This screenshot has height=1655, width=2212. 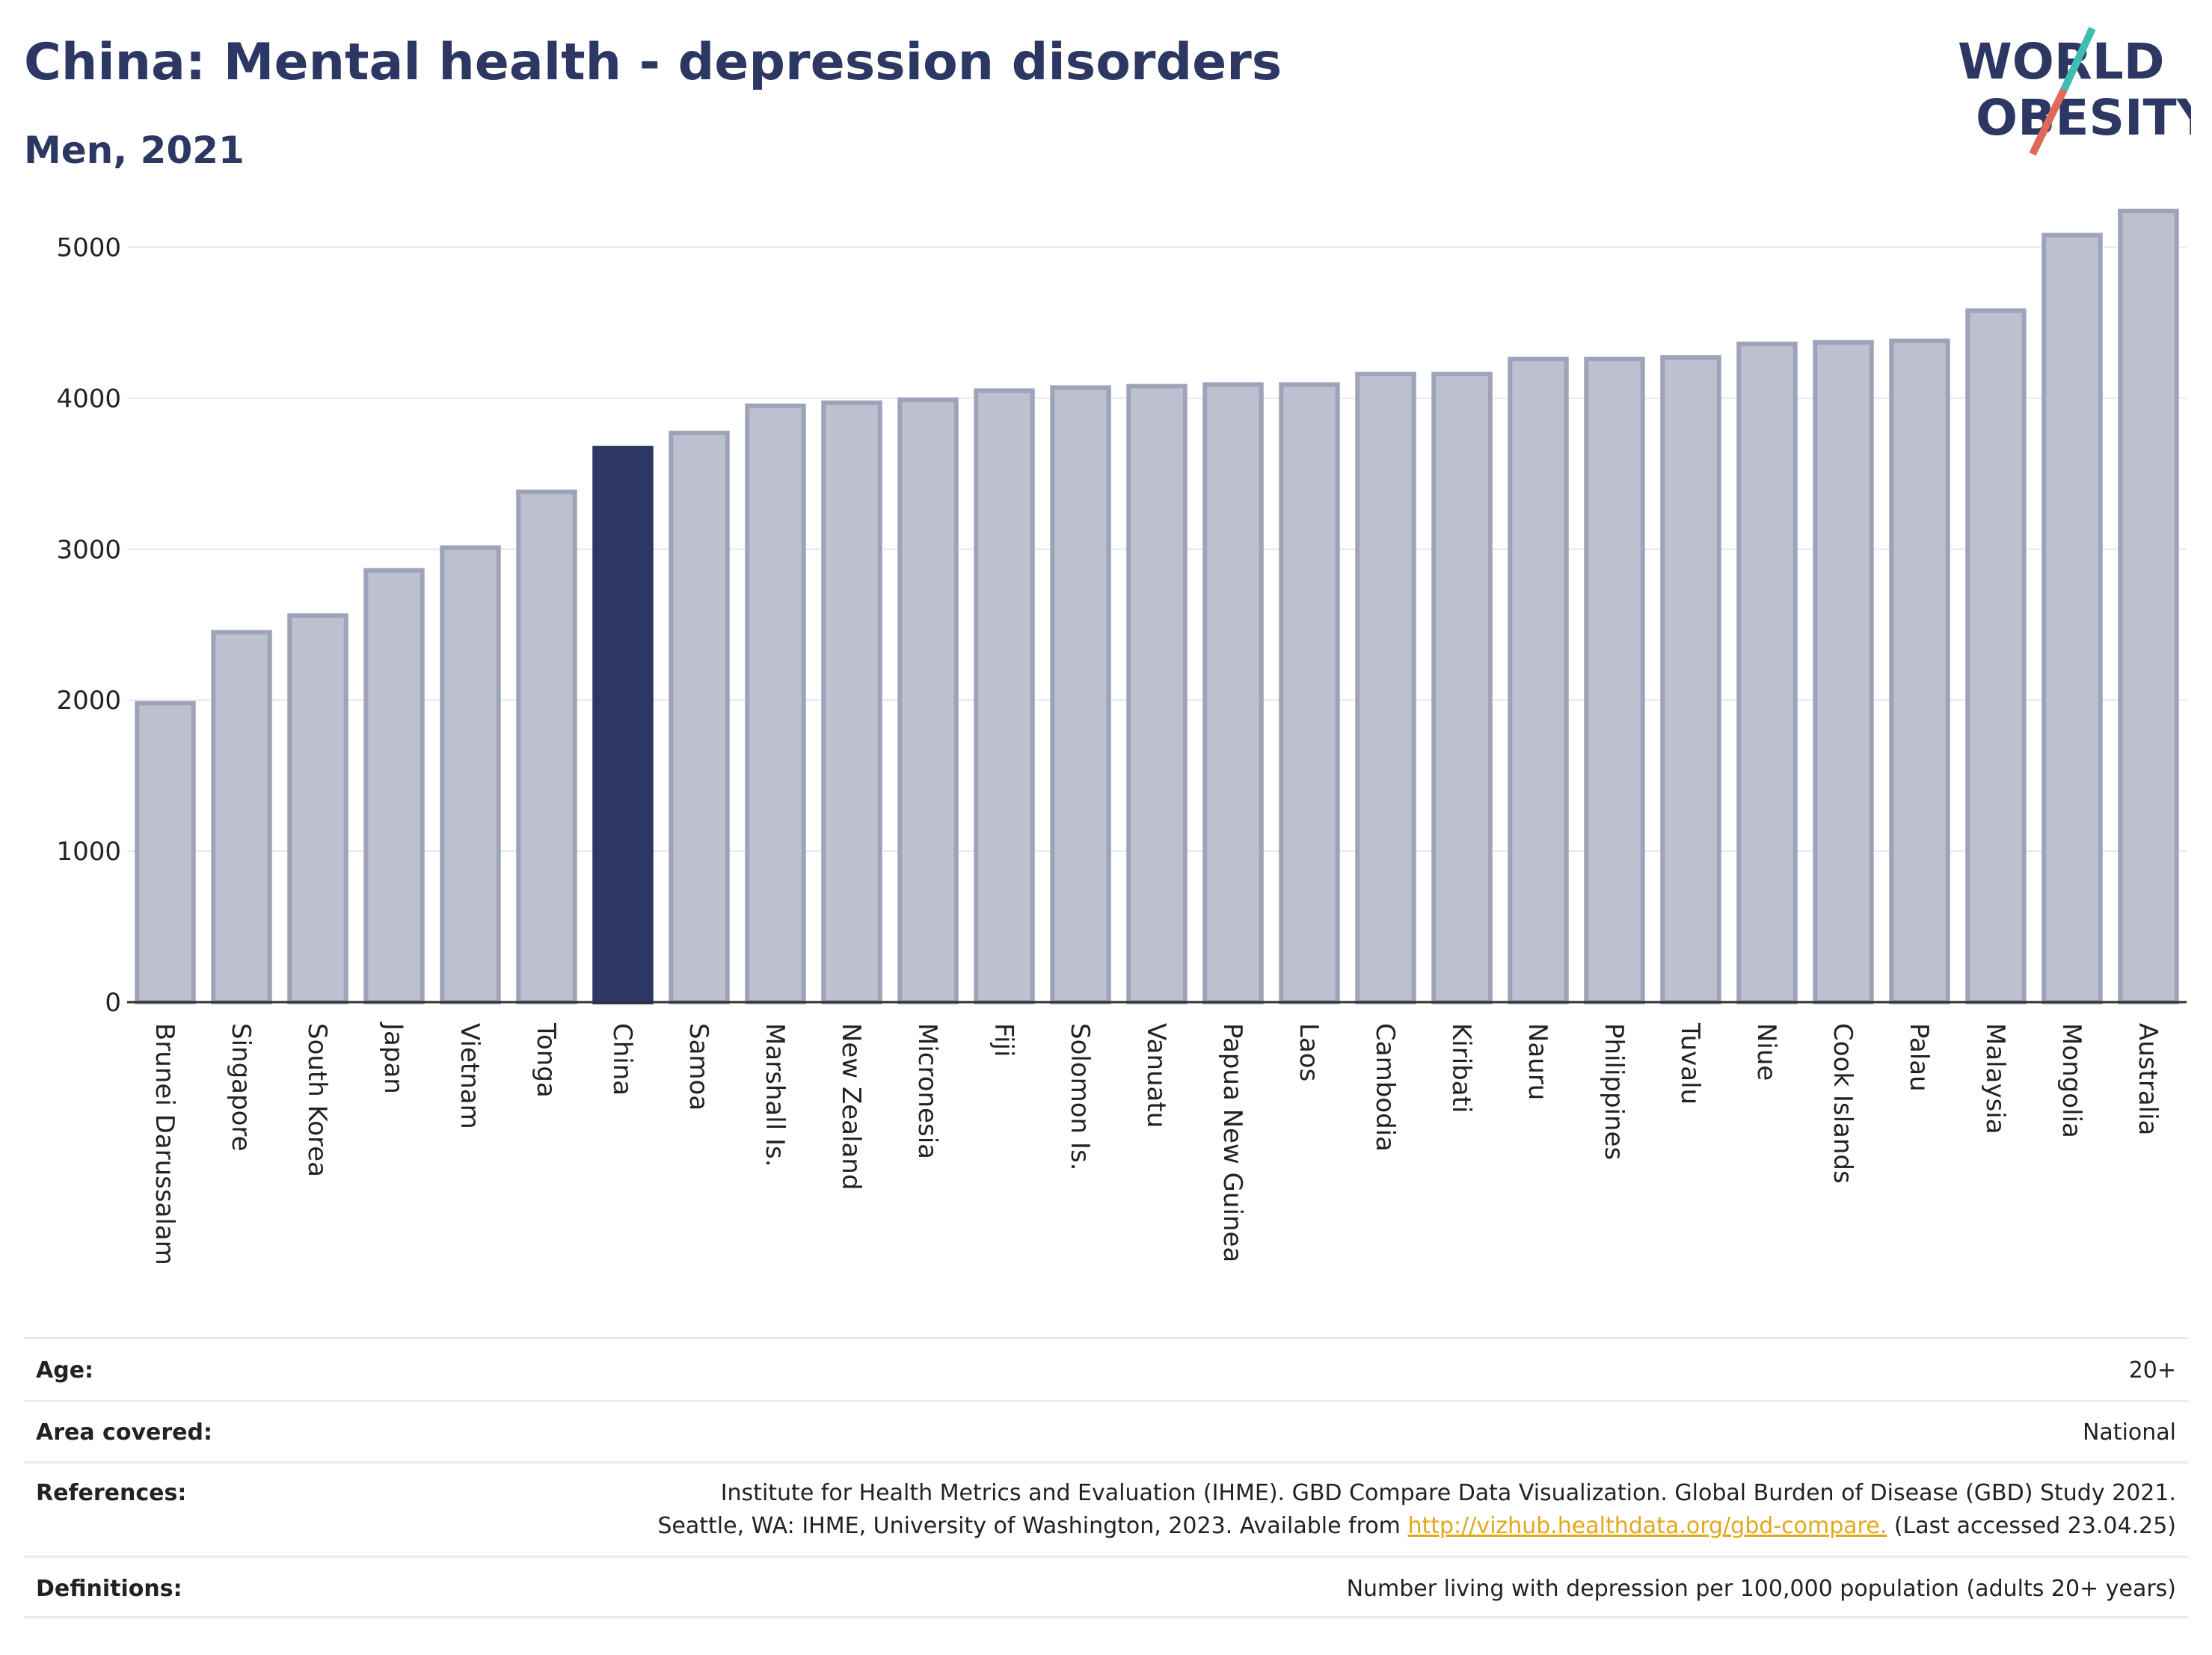 I want to click on x-tick-label: Kiribati, so click(x=1461, y=1068).